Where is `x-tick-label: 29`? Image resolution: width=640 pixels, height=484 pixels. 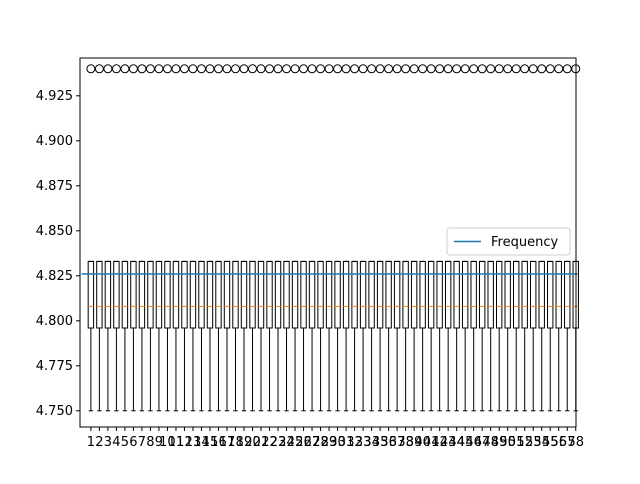 x-tick-label: 29 is located at coordinates (329, 442).